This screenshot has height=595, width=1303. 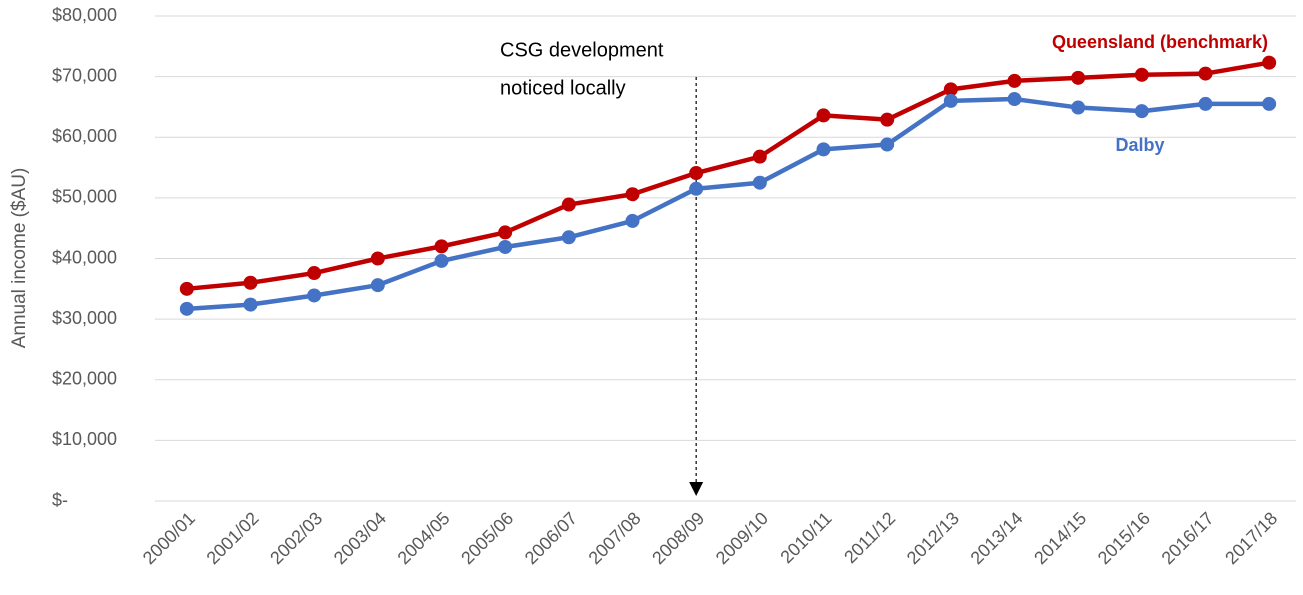 I want to click on x-tick-label: 2001/02, so click(x=233, y=538).